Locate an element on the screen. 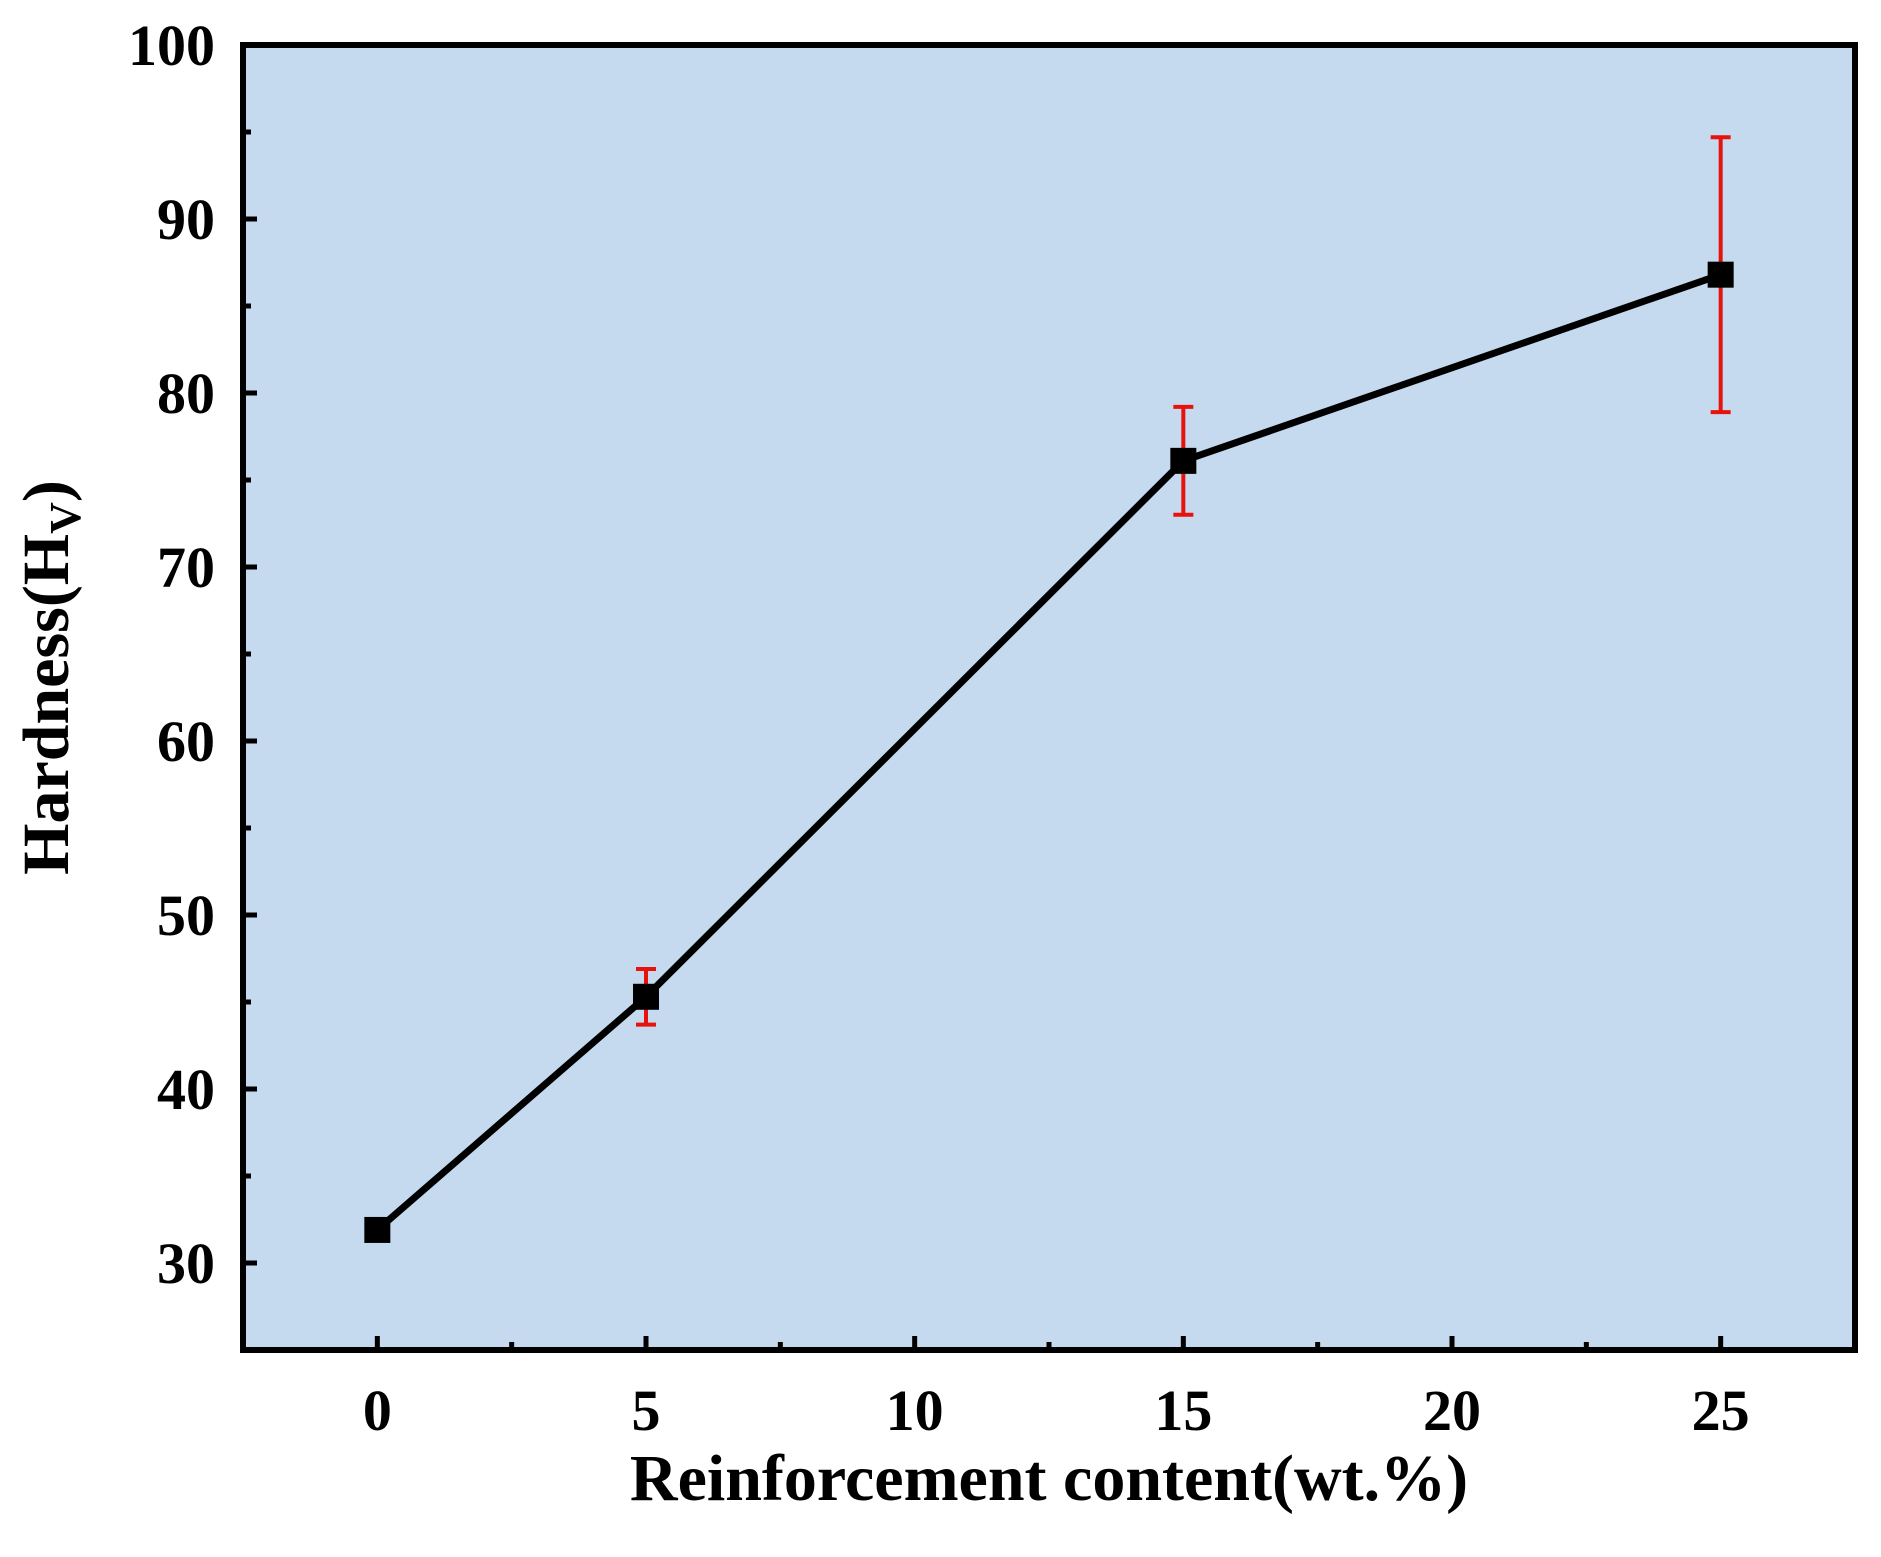  y-axis-label: Hardness(HV) is located at coordinates (50, 677).